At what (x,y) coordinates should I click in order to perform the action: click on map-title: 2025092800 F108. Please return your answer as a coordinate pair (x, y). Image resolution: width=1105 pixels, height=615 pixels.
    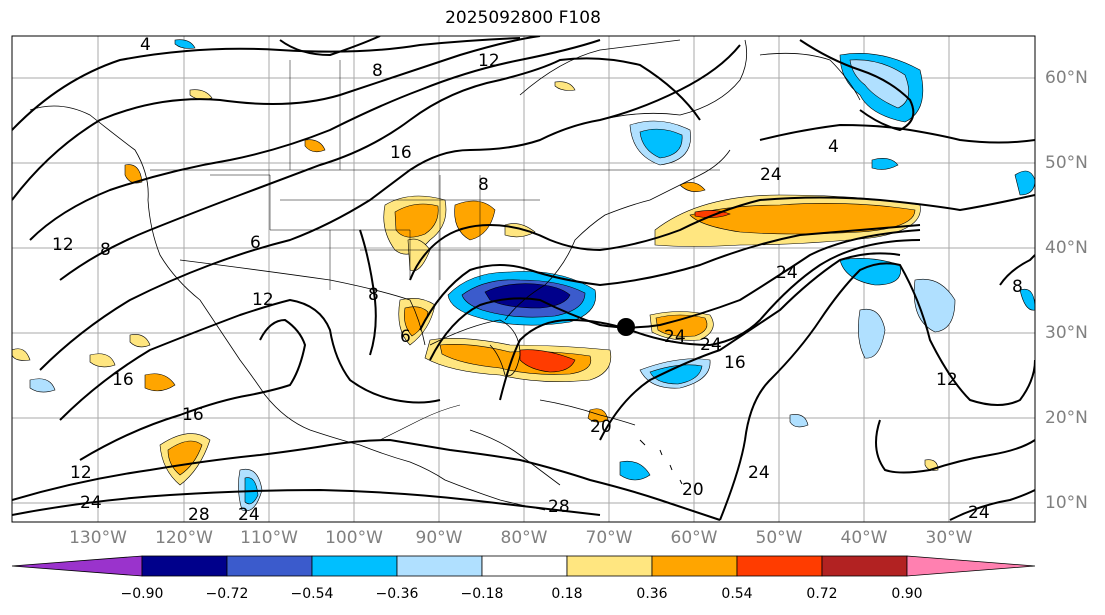
    Looking at the image, I should click on (523, 18).